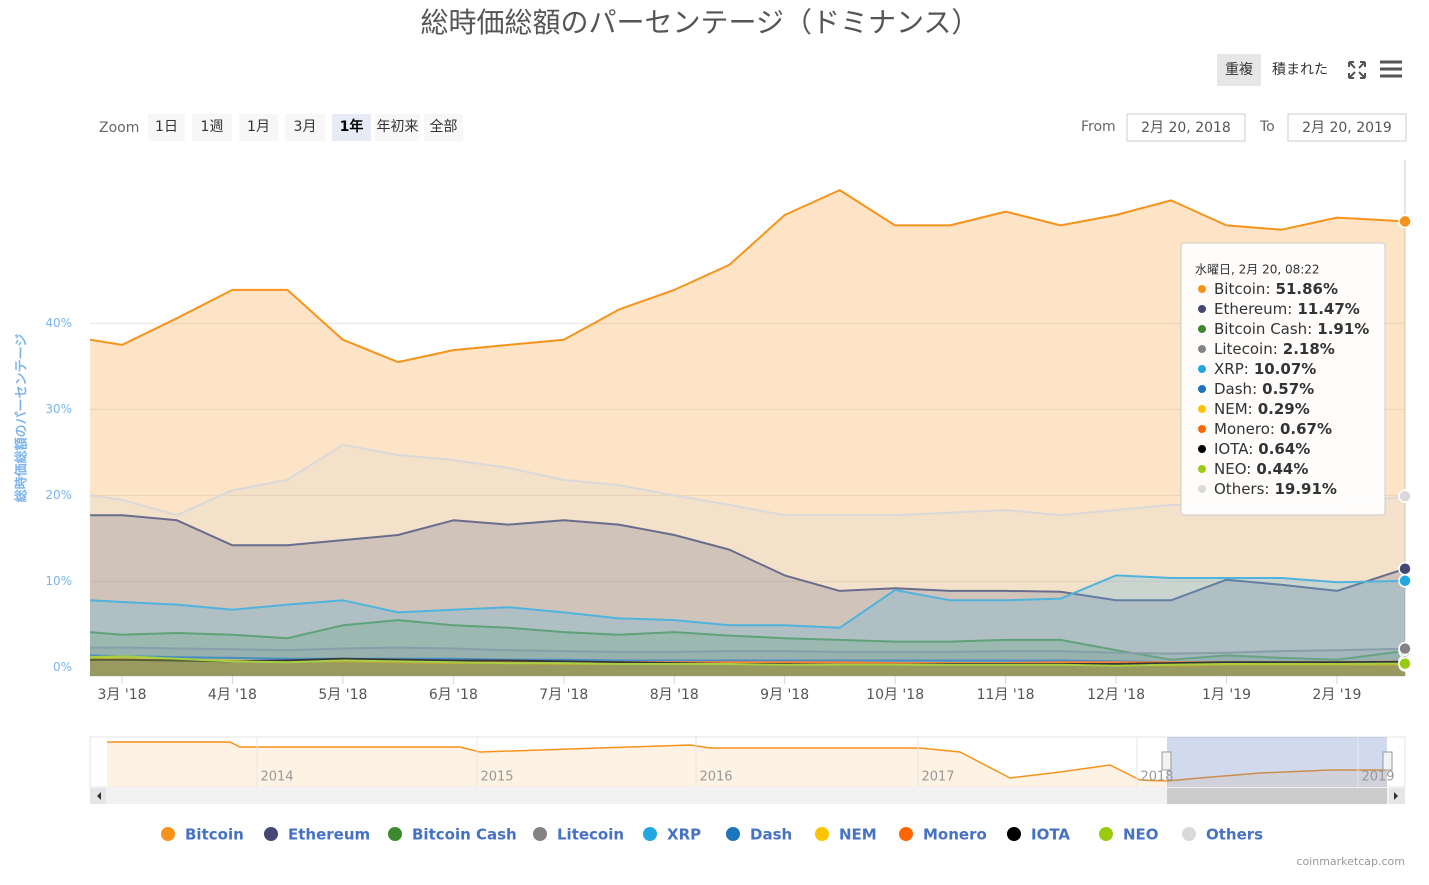 This screenshot has width=1429, height=885. I want to click on tooltip-value: 51.86%, so click(1307, 289).